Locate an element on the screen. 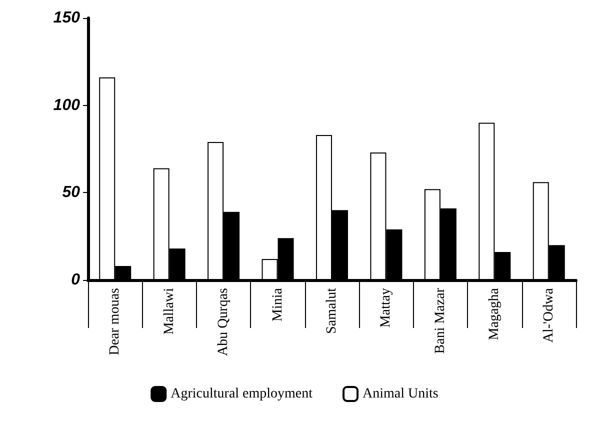  x-tick-label: Samalut is located at coordinates (332, 311).